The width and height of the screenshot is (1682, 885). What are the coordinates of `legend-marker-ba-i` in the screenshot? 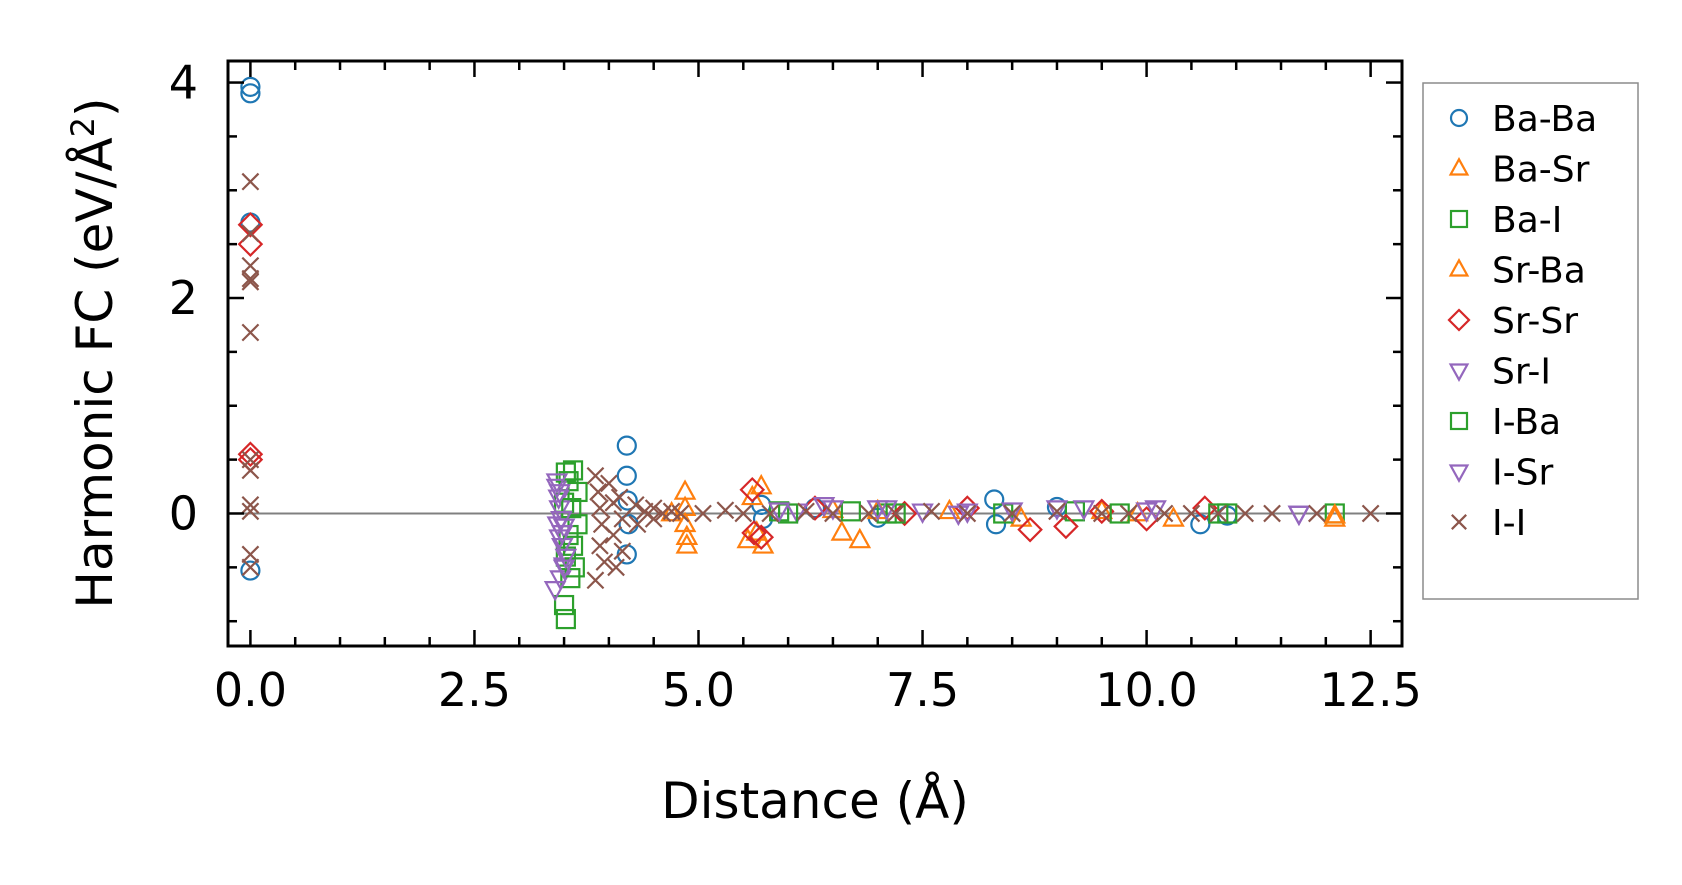 It's located at (1459, 219).